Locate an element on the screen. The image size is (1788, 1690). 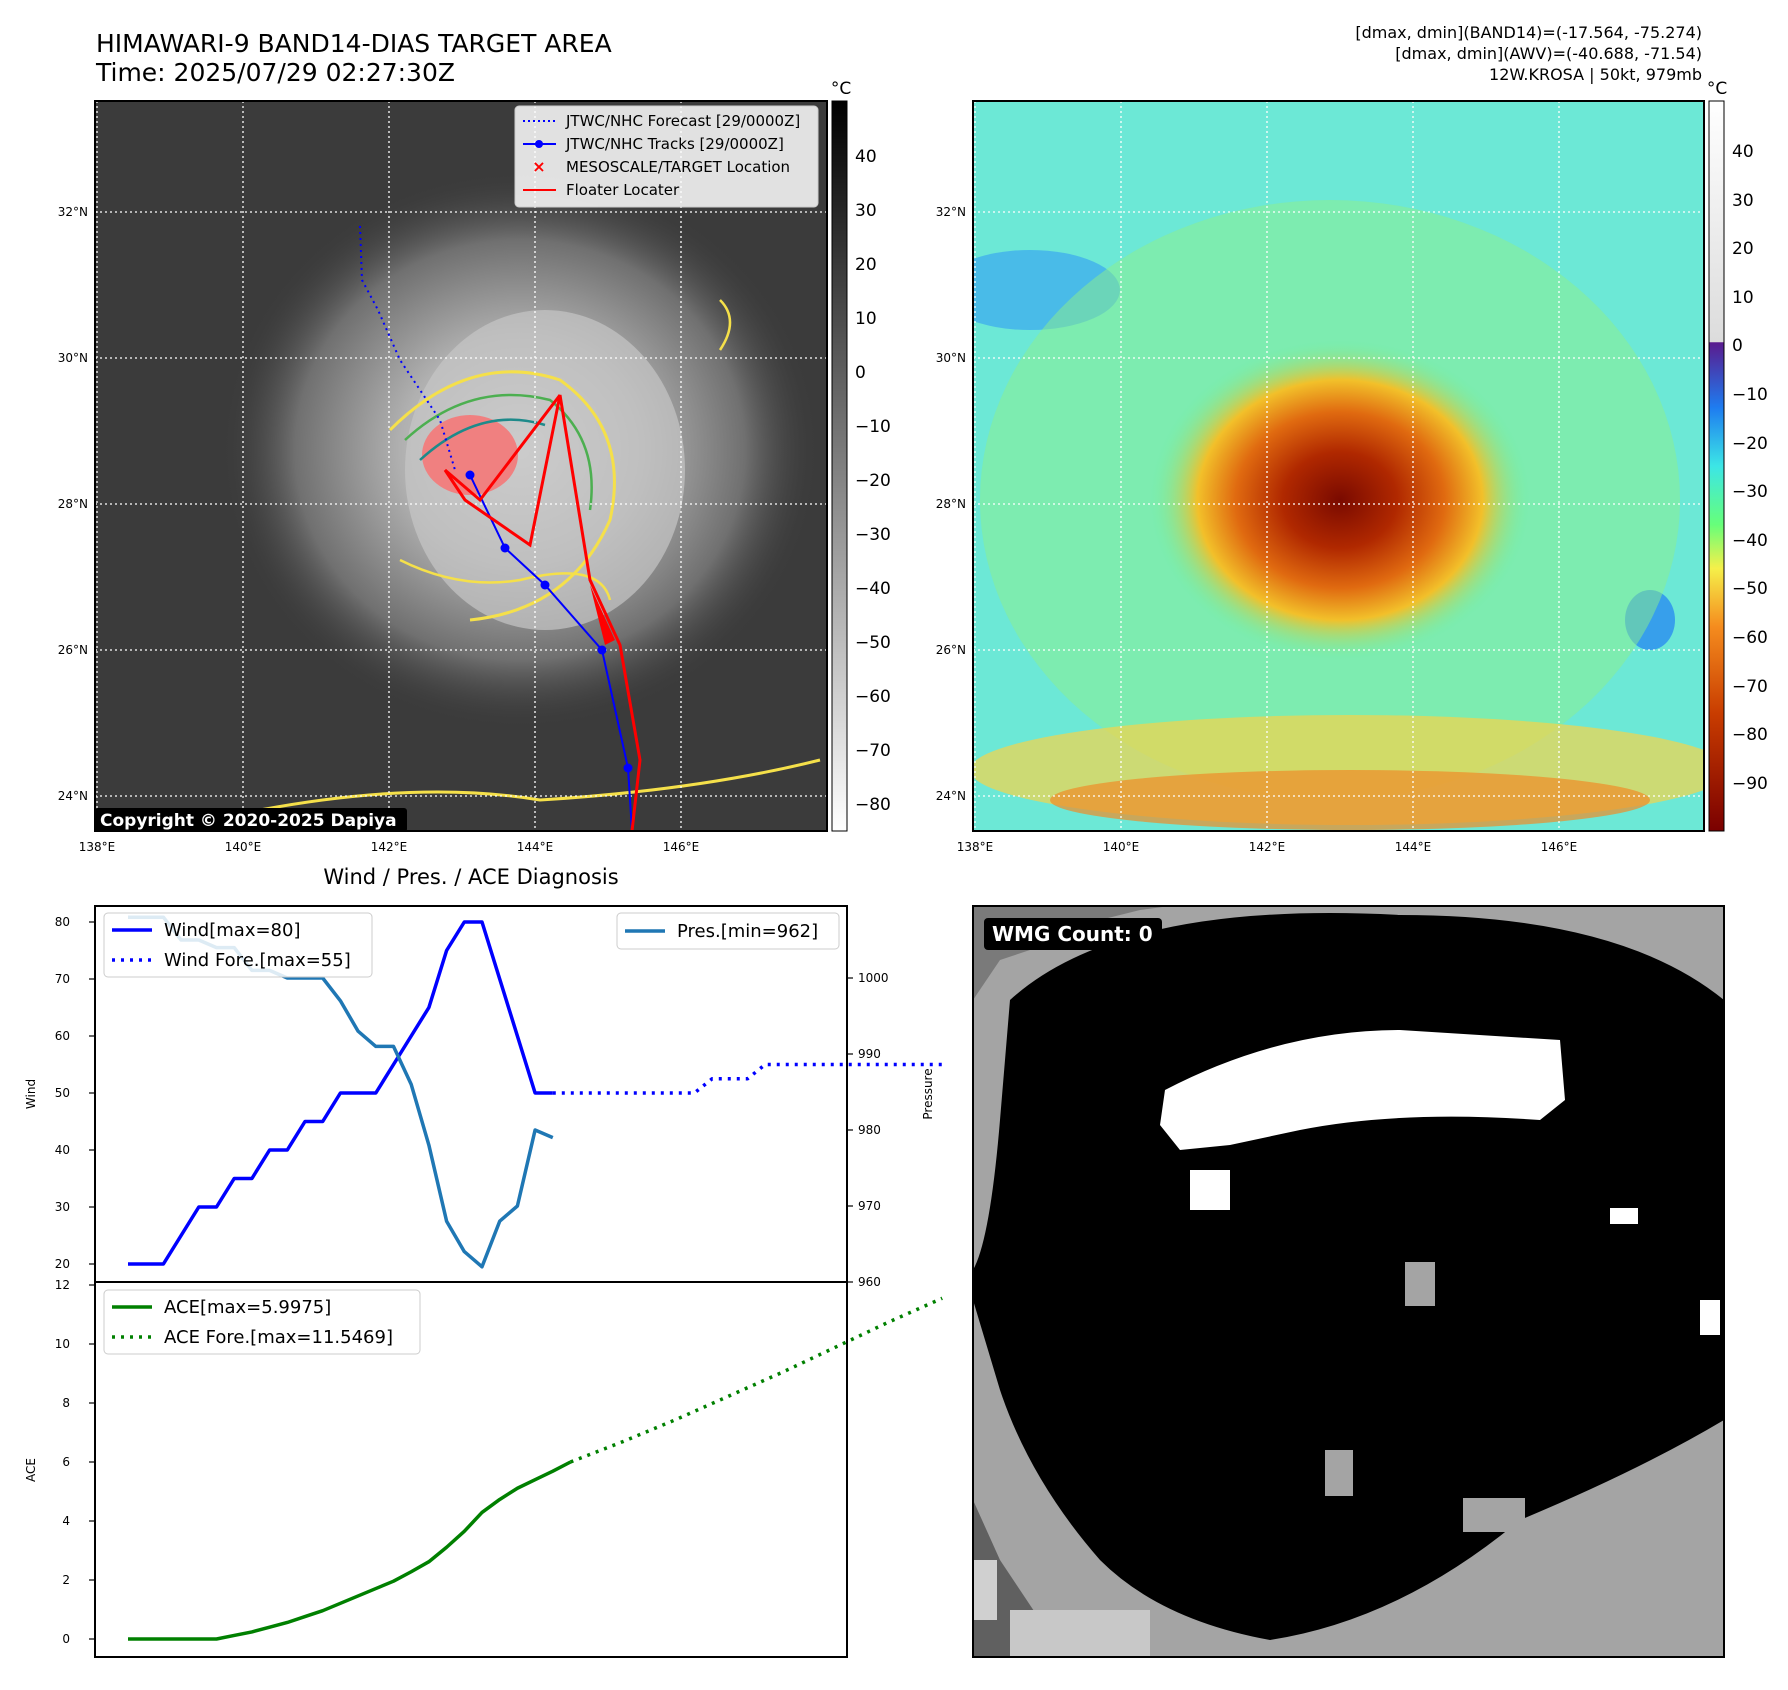
wmg-count: WMG Count: 0 is located at coordinates (1072, 934).